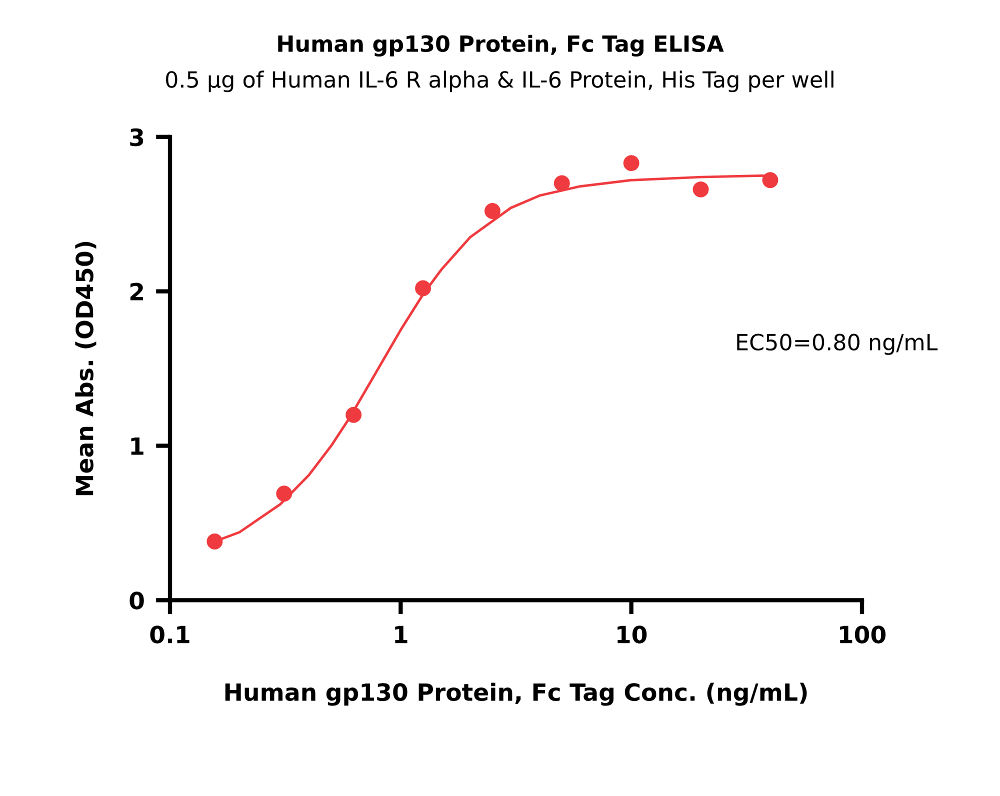 Image resolution: width=1000 pixels, height=796 pixels. Describe the element at coordinates (500, 81) in the screenshot. I see `chart-subtitle: 0.5 μg of Human IL-6 R alpha & IL-6 Protein, His Tag per well` at that location.